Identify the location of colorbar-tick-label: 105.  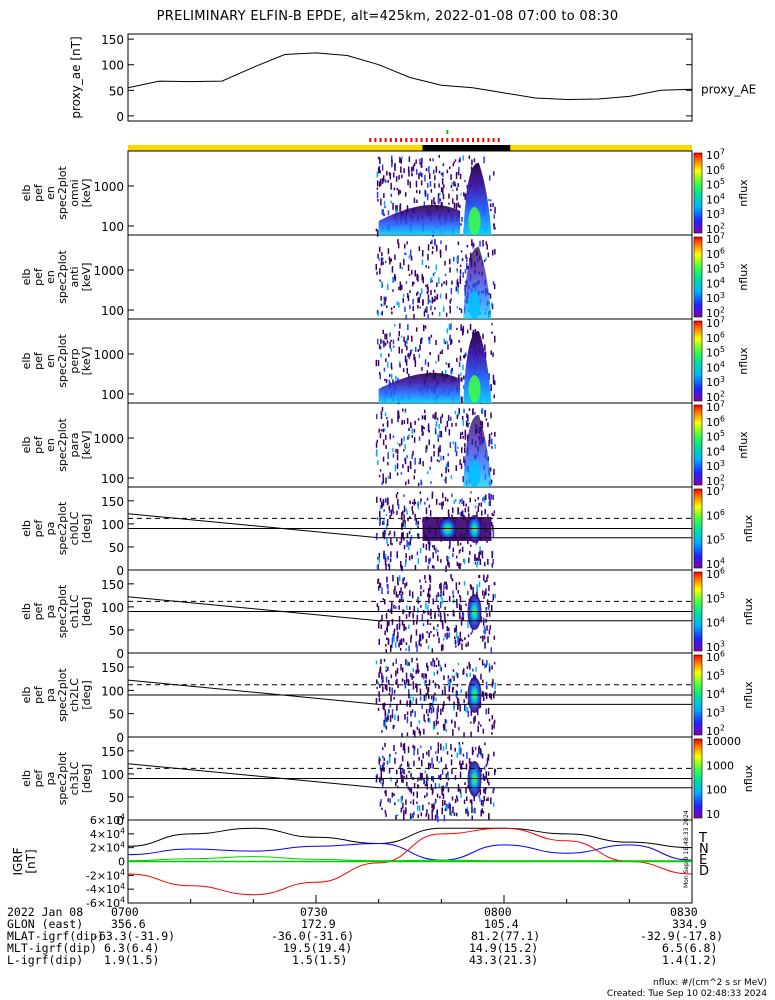
(715, 352).